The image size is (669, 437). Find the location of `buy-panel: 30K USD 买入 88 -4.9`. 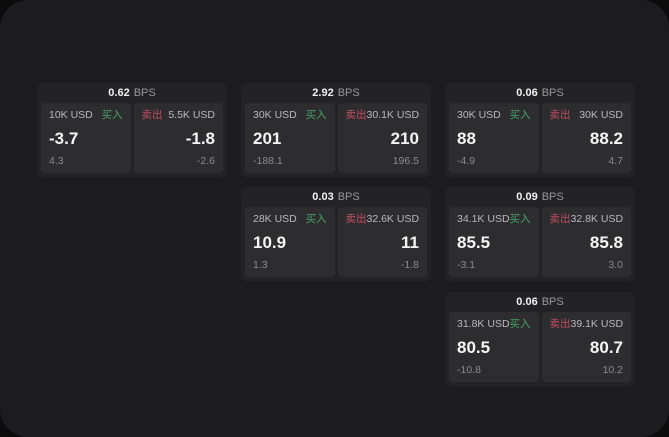

buy-panel: 30K USD 买入 88 -4.9 is located at coordinates (494, 138).